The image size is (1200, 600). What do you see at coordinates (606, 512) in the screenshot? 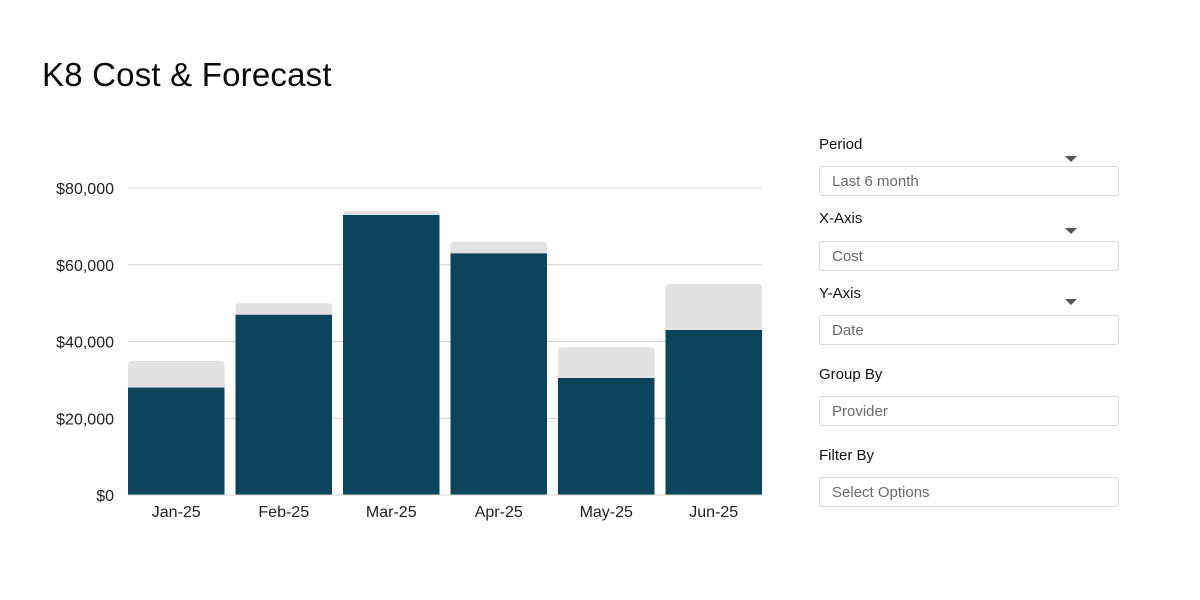
I see `x-tick-label: May-25` at bounding box center [606, 512].